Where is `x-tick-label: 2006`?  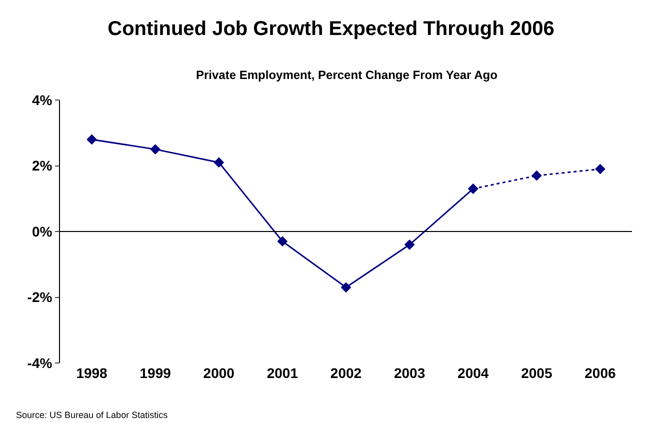
x-tick-label: 2006 is located at coordinates (600, 373).